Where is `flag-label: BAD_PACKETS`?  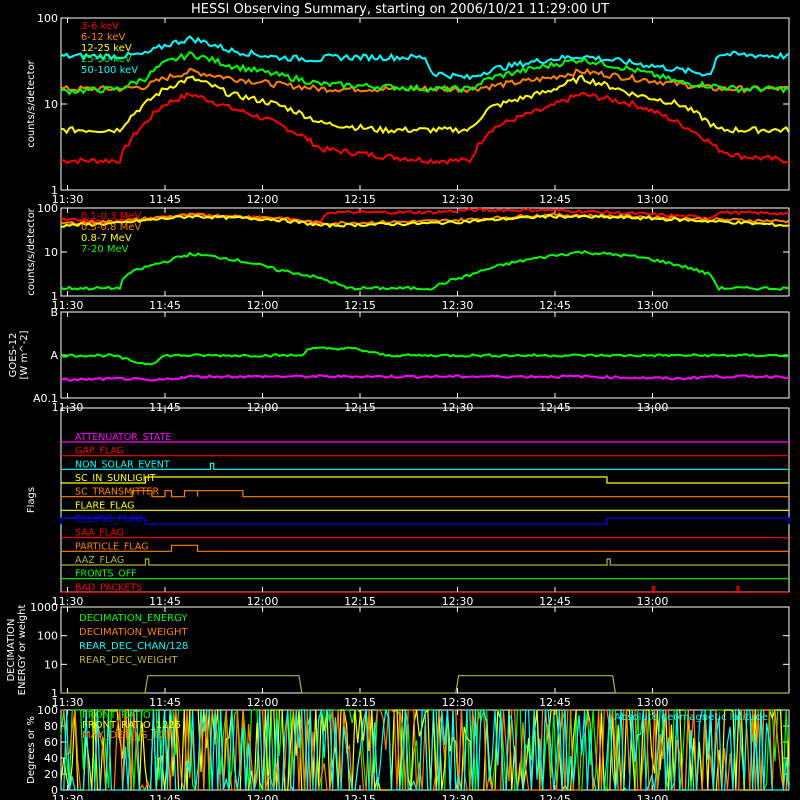 flag-label: BAD_PACKETS is located at coordinates (108, 587).